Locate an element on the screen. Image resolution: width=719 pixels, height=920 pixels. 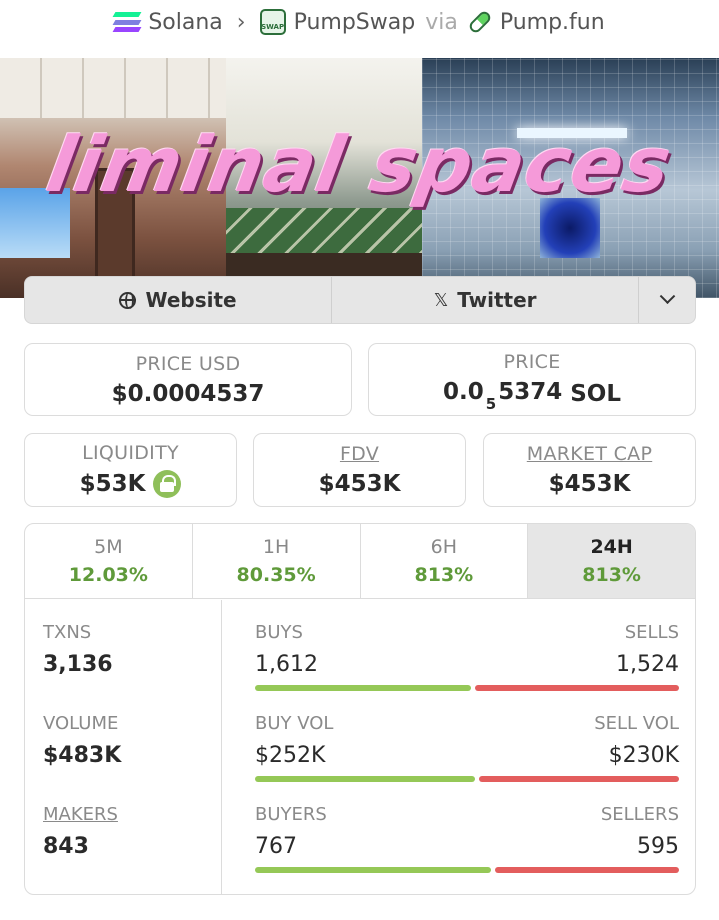
sell-vol-value: $230K is located at coordinates (643, 755).